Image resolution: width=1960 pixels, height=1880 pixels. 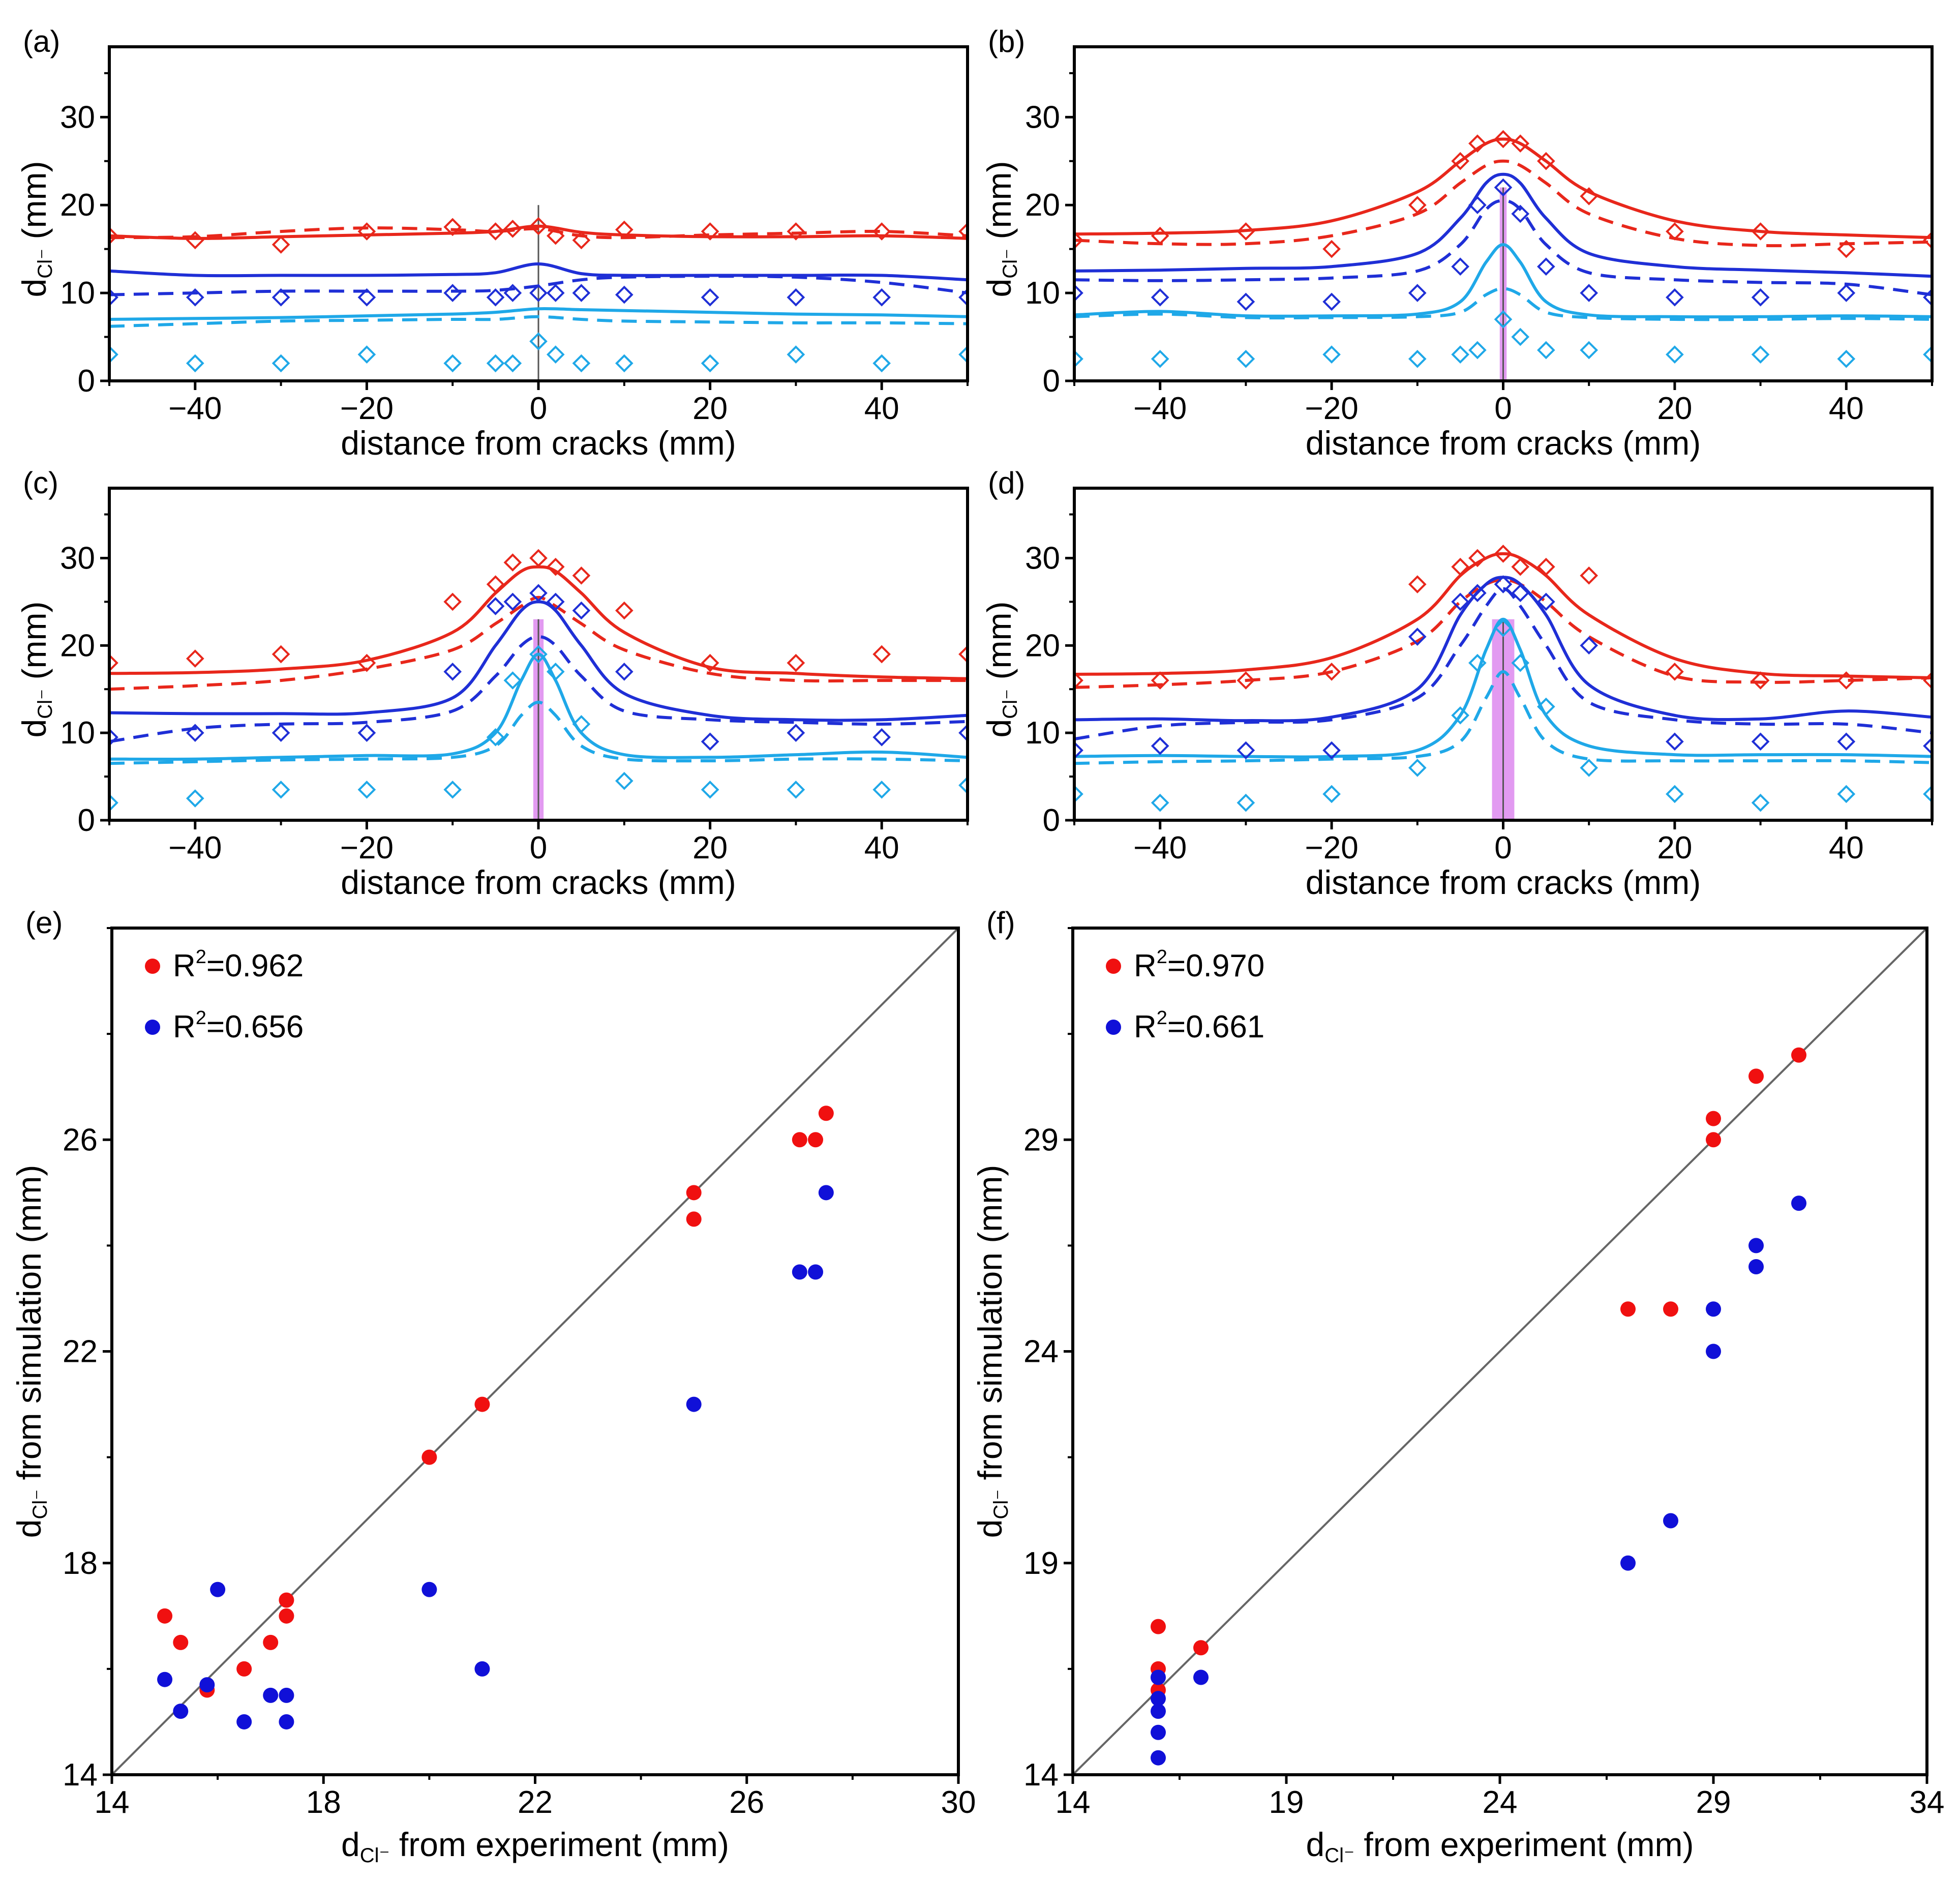 I want to click on y-tick-label: 22, so click(x=80, y=1351).